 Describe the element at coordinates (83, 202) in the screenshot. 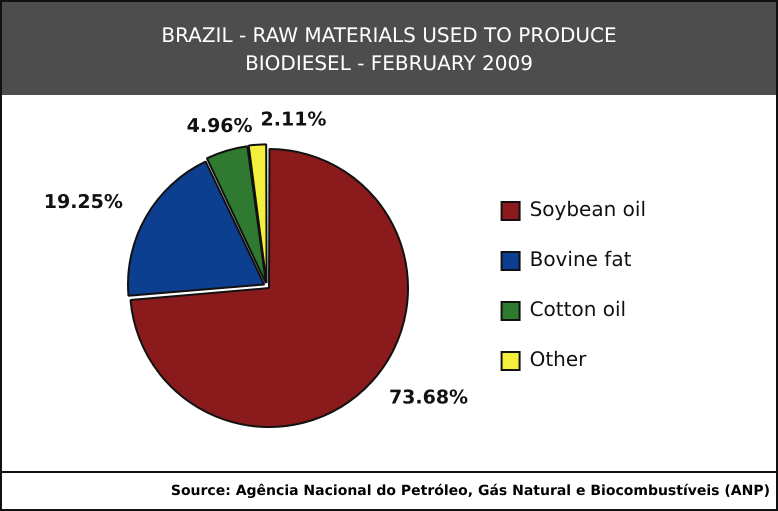

I see `data-label: 19.25%` at that location.